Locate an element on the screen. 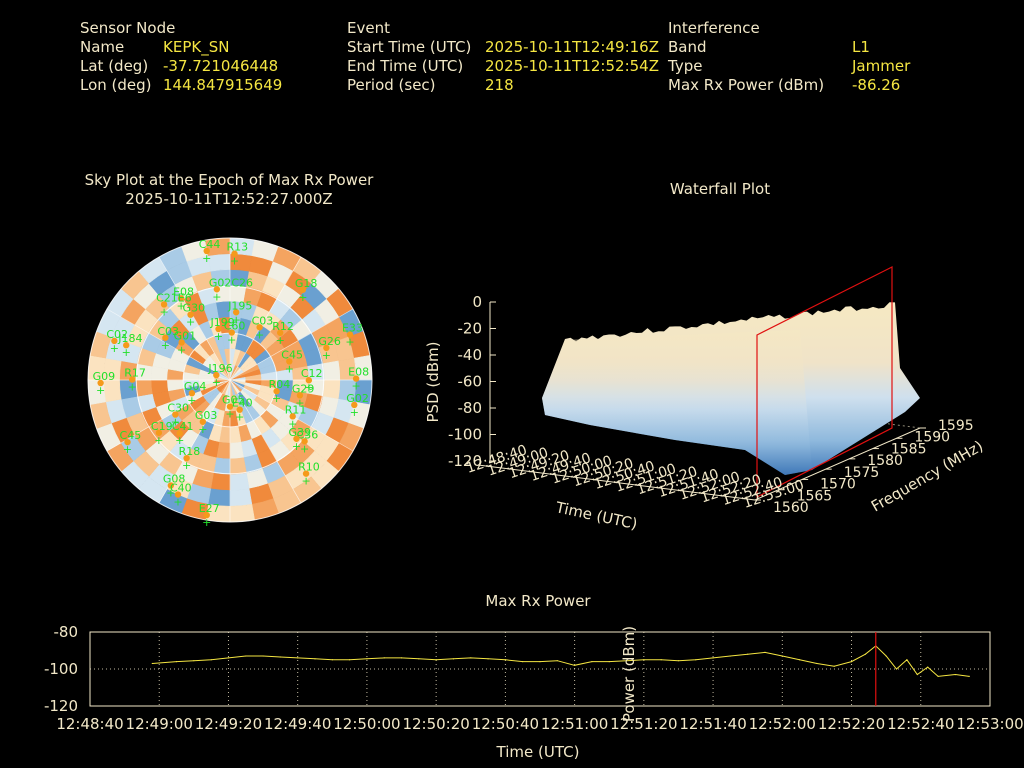  interference-band-label: Band is located at coordinates (687, 47).